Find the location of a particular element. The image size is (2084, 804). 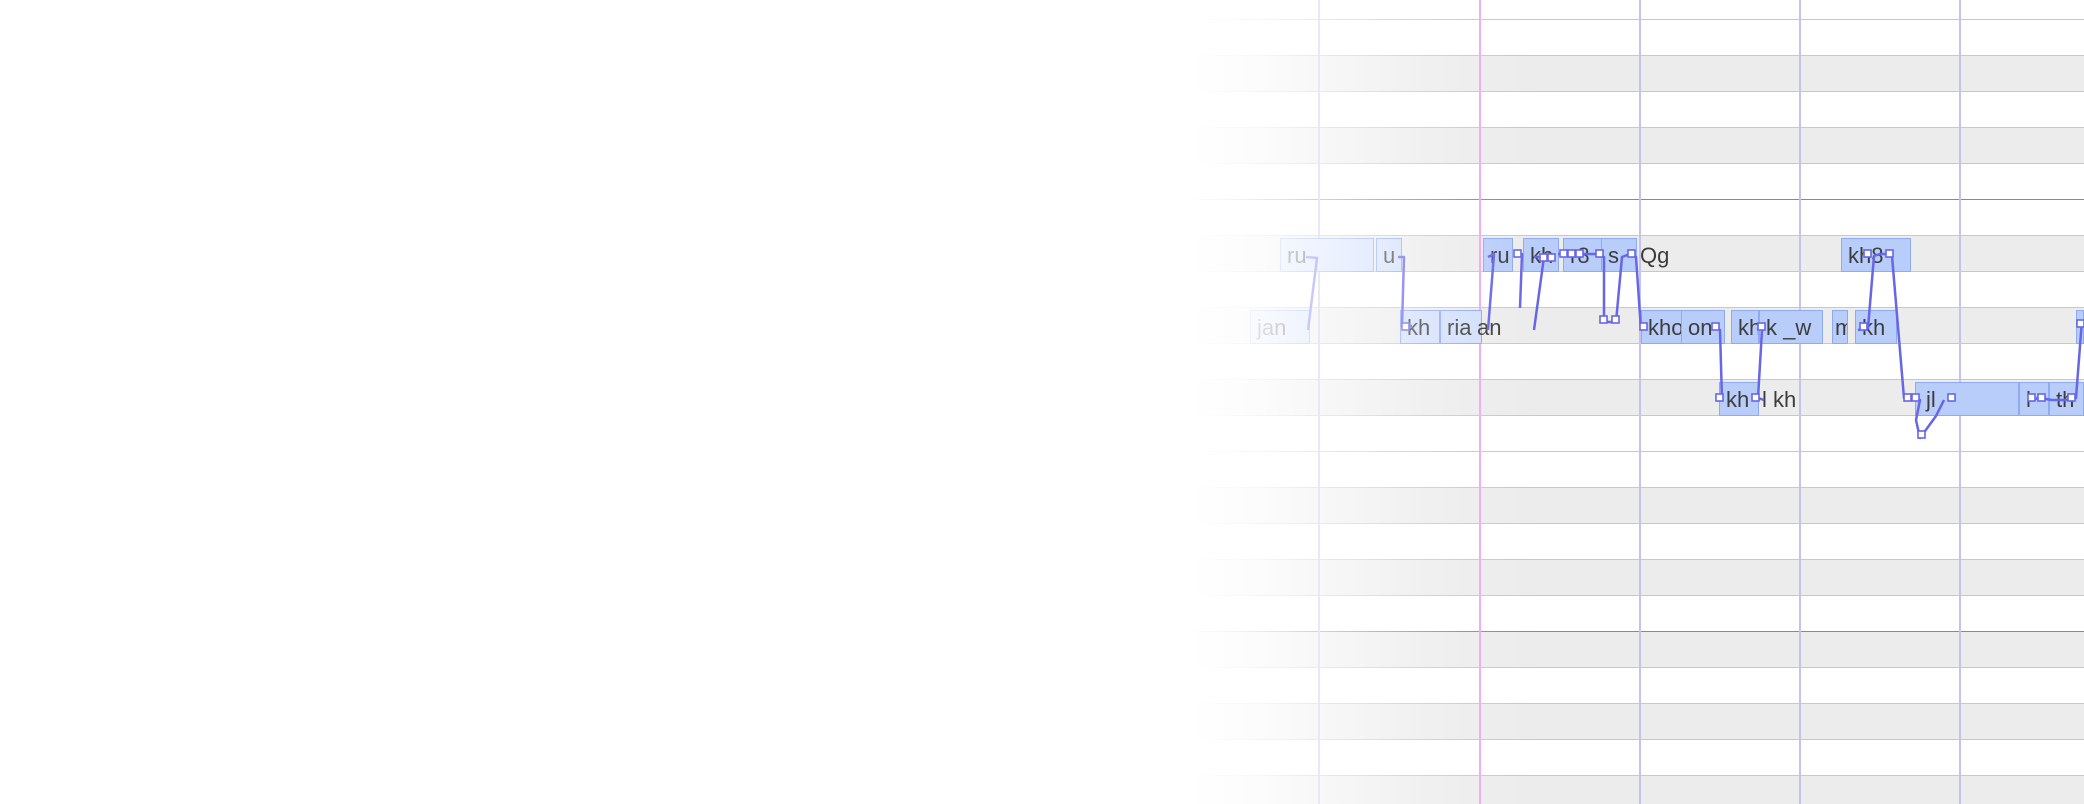

note: s is located at coordinates (1619, 255).